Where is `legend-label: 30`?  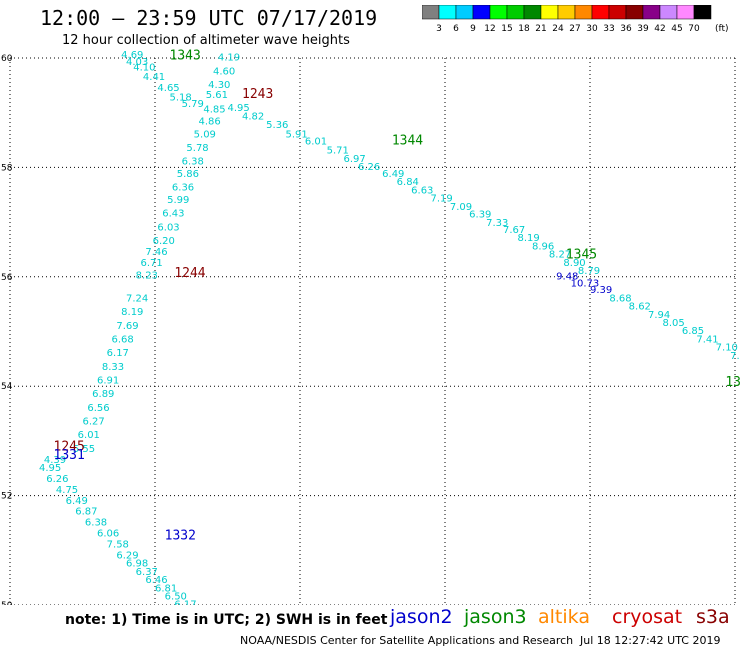 legend-label: 30 is located at coordinates (592, 29).